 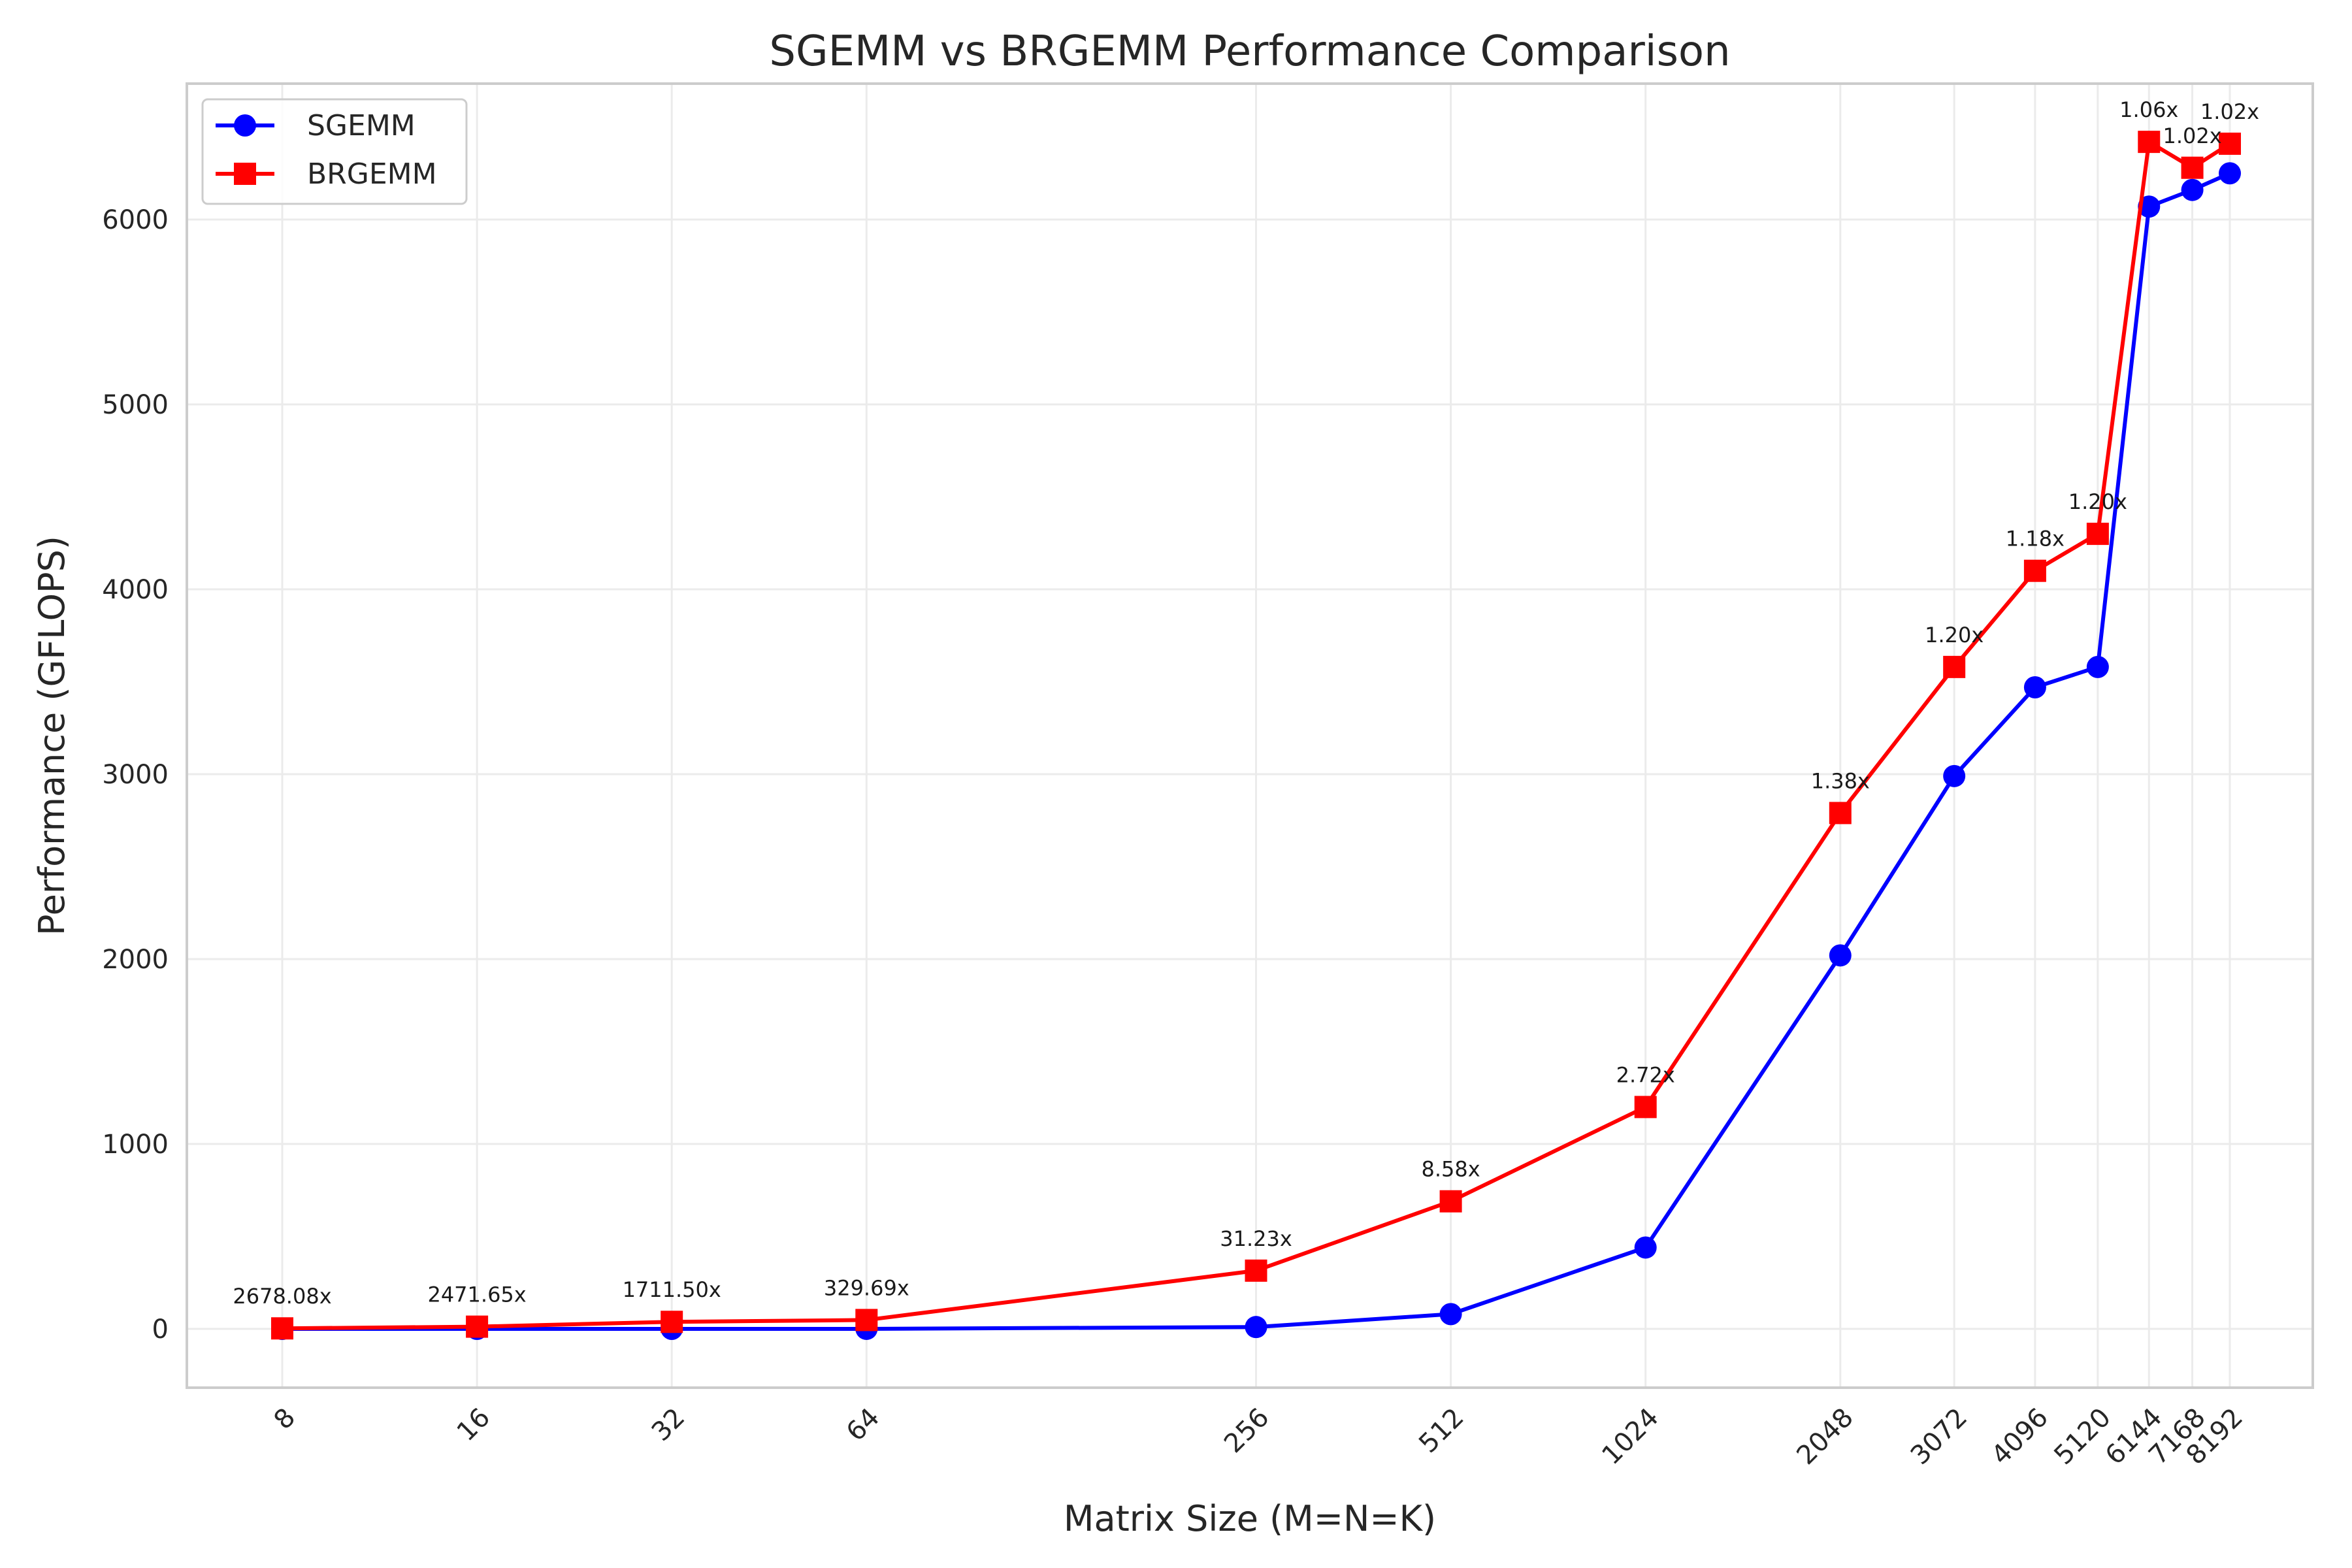 I want to click on y-tick-label: 5000, so click(x=135, y=405).